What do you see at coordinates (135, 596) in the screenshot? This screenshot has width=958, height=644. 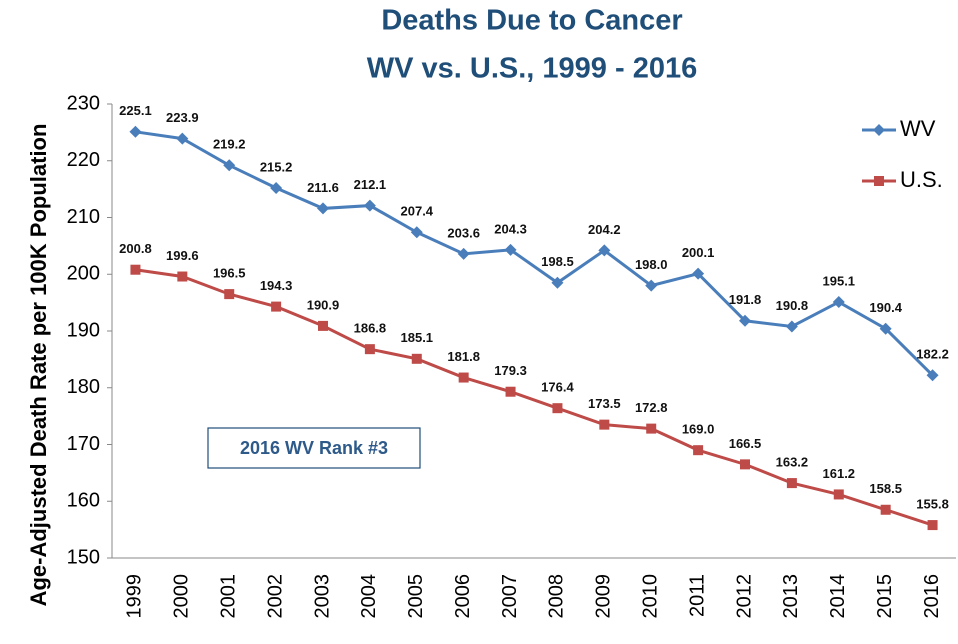 I see `x-tick-label: 1999` at bounding box center [135, 596].